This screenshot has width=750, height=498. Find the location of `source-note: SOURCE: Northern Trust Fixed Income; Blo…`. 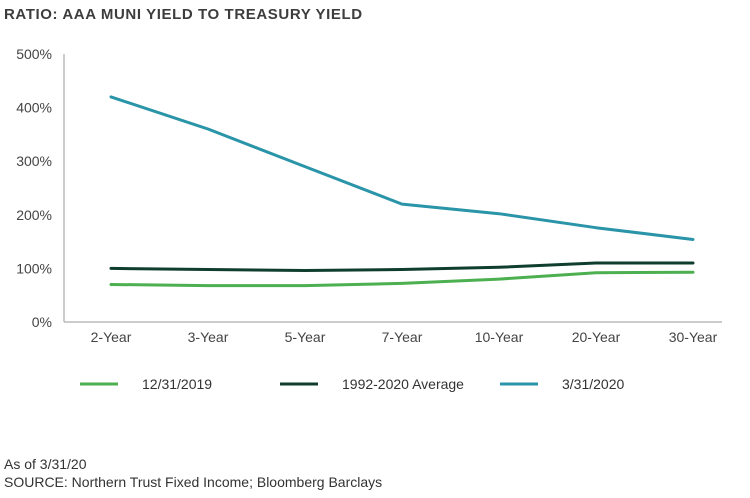

source-note: SOURCE: Northern Trust Fixed Income; Blo… is located at coordinates (193, 482).